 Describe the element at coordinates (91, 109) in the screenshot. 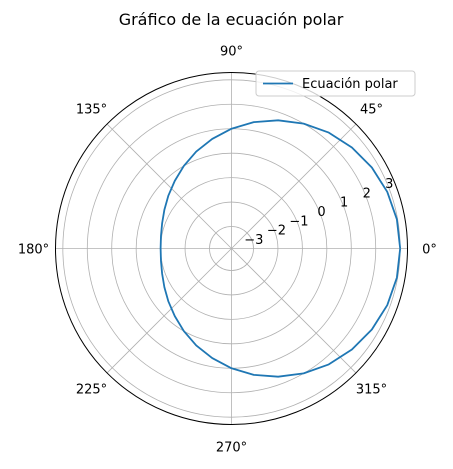

I see `angle-tick-label-3: 135°` at that location.